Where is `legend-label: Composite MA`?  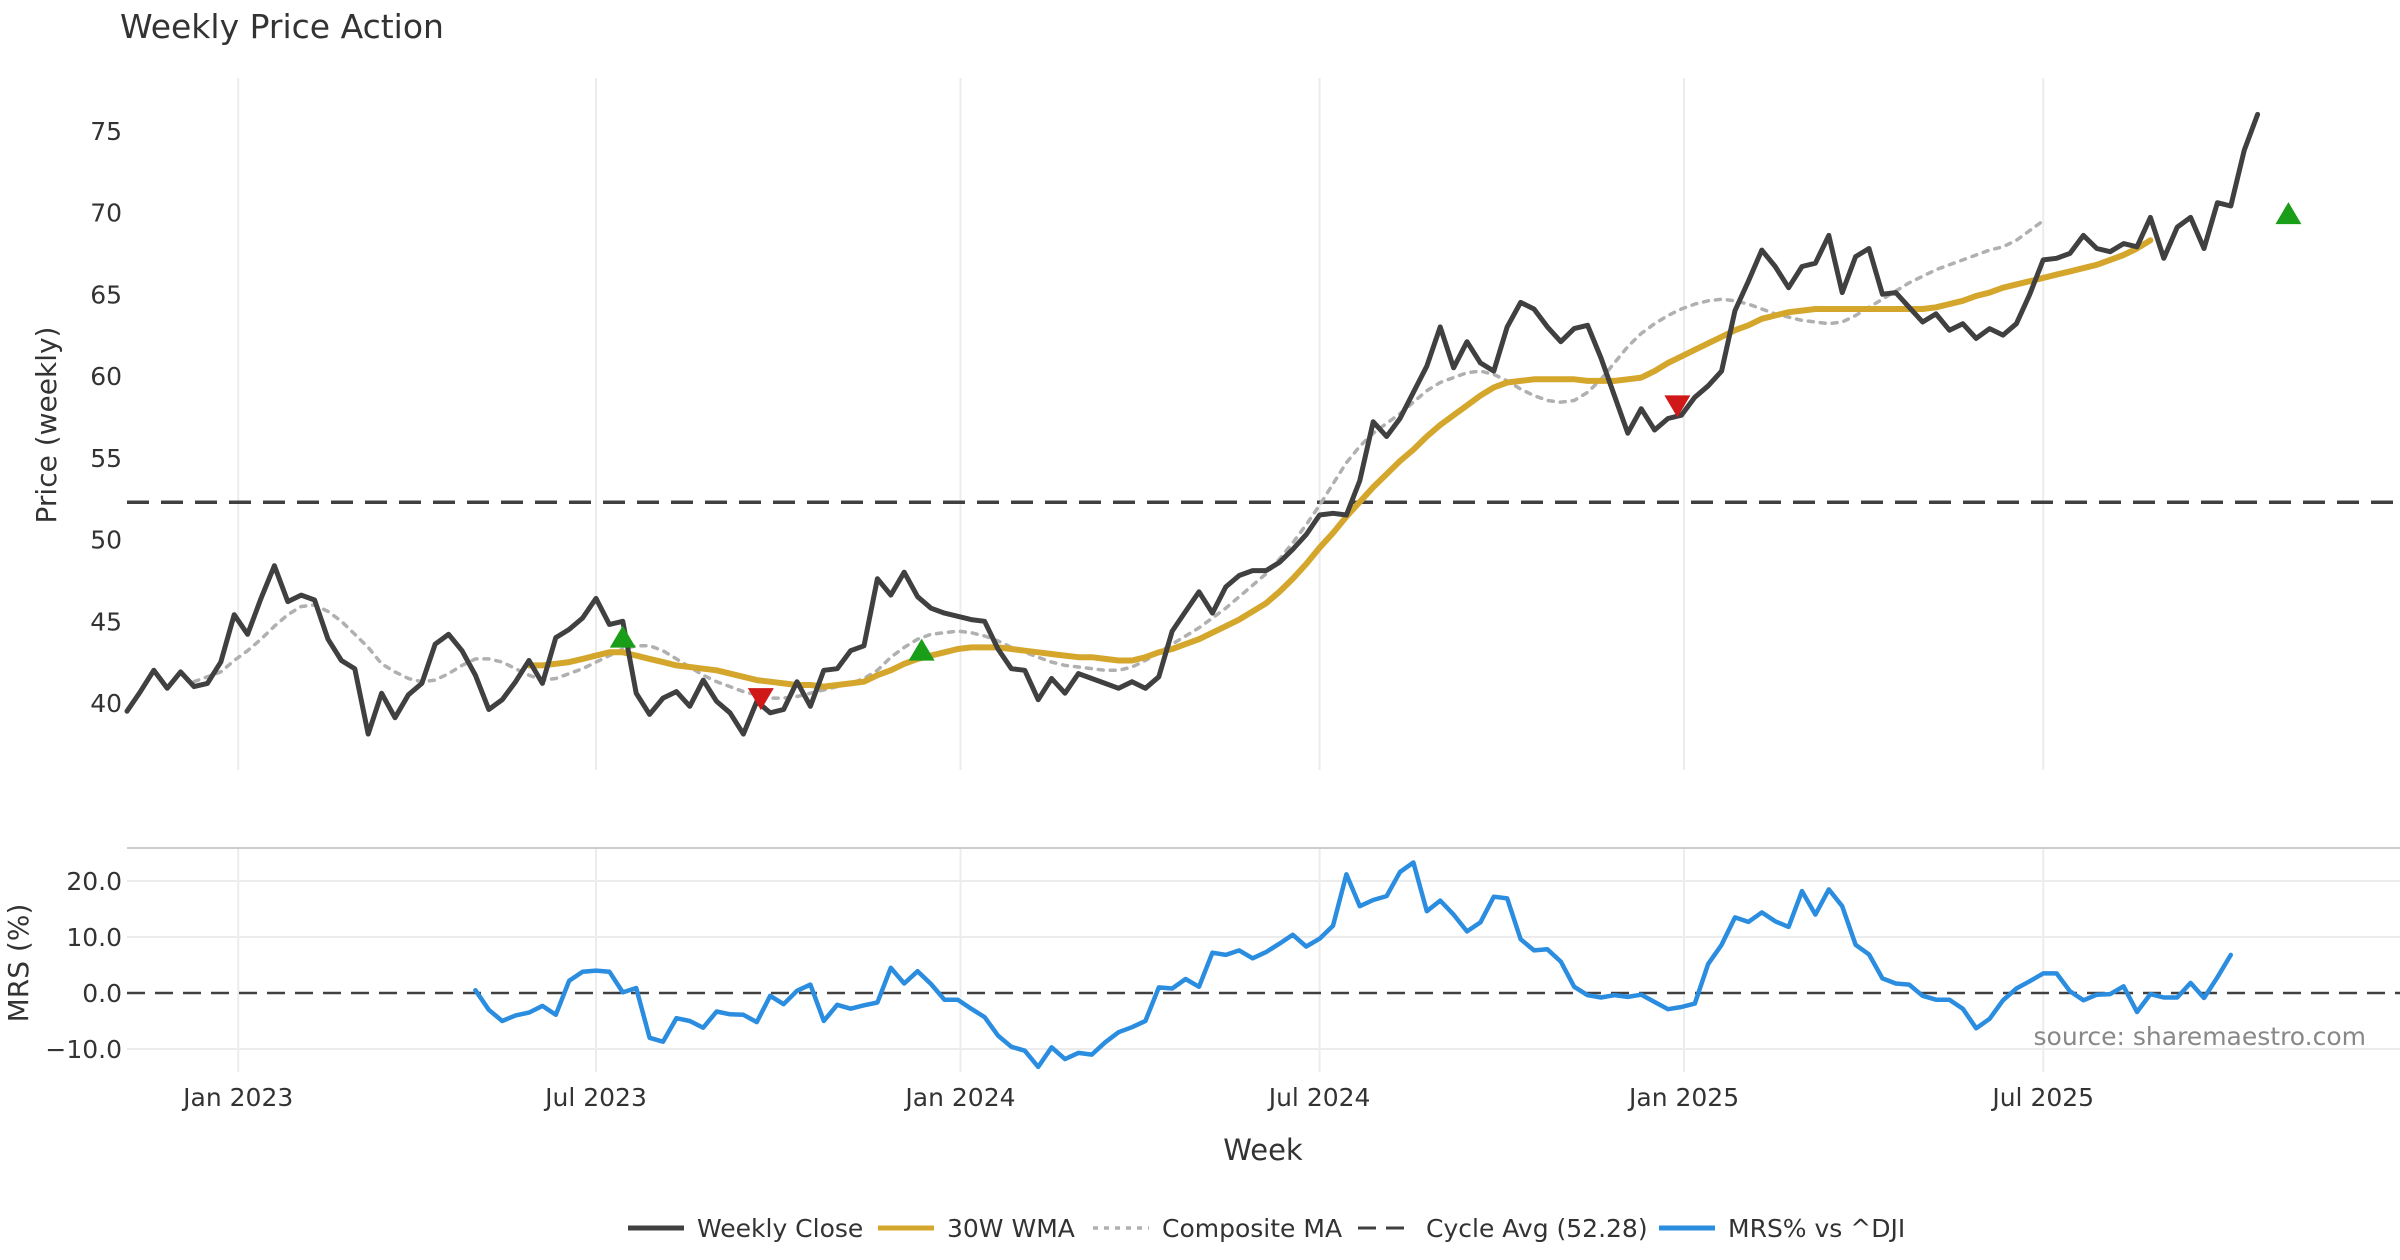
legend-label: Composite MA is located at coordinates (1252, 1228).